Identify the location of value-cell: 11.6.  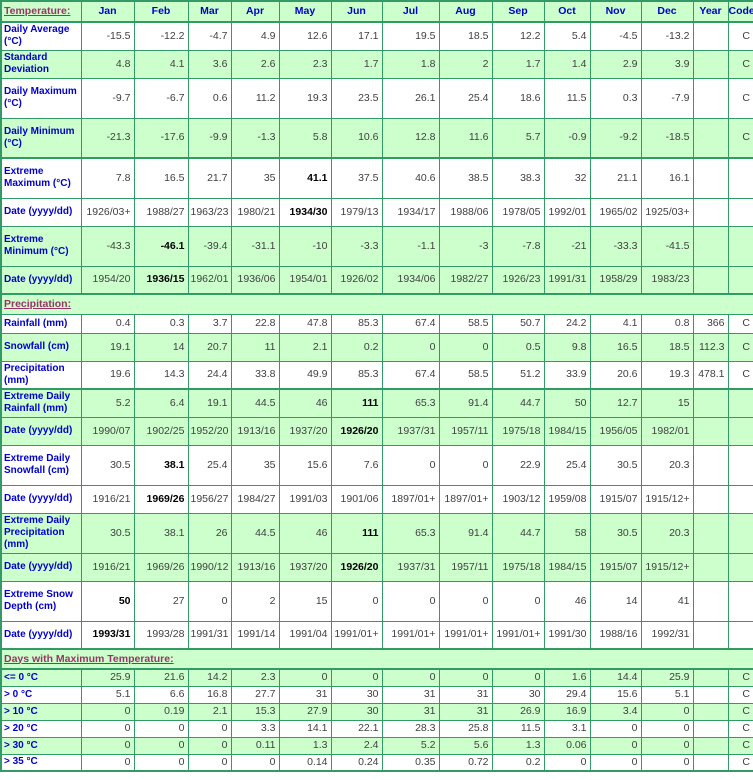
(465, 138).